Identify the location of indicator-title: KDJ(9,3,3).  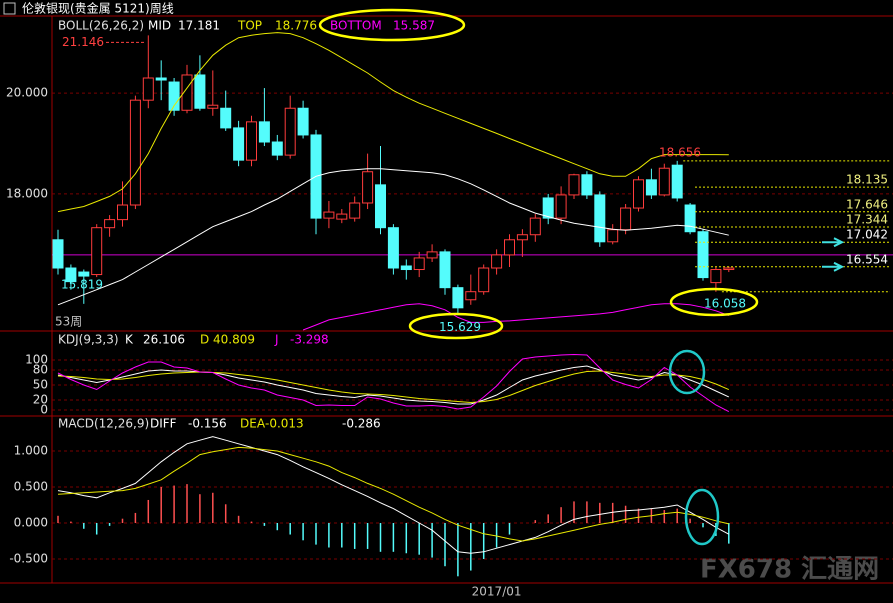
(88, 340).